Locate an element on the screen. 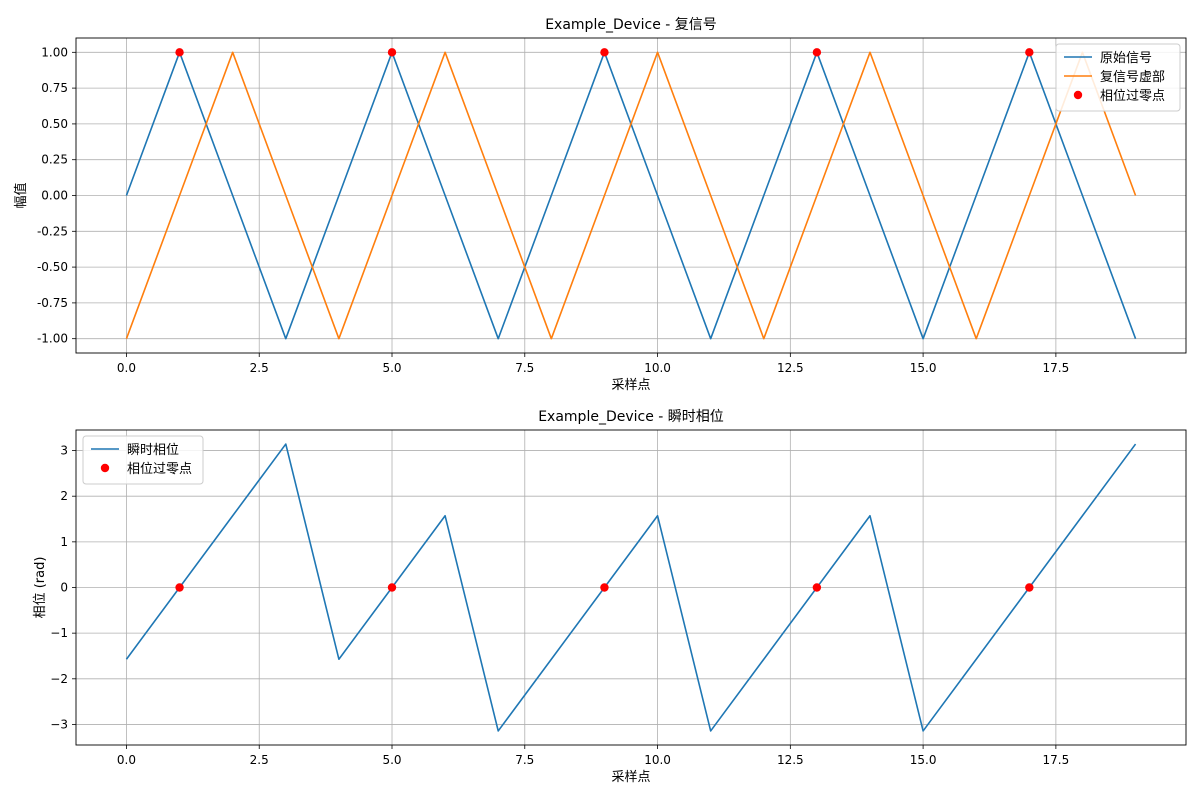 The width and height of the screenshot is (1200, 800). y-axis-label: 相位 (rad) is located at coordinates (40, 588).